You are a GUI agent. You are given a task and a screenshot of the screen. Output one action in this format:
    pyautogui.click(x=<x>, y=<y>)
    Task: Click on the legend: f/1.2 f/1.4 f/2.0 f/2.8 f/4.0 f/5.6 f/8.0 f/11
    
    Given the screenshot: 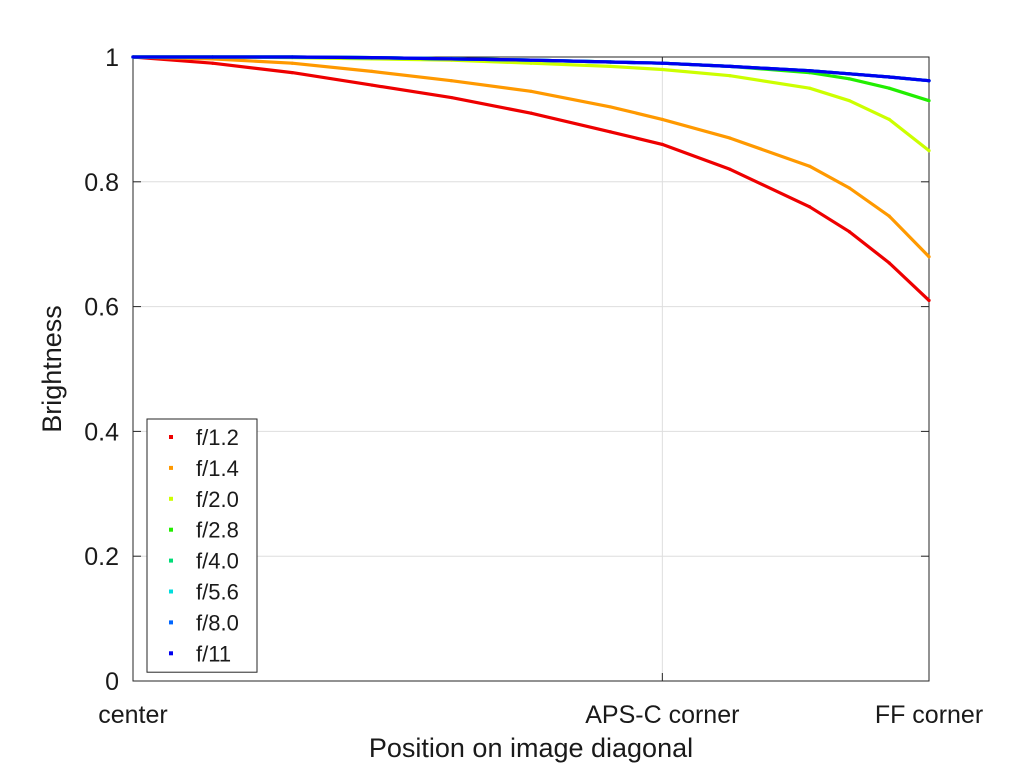 What is the action you would take?
    pyautogui.click(x=202, y=545)
    